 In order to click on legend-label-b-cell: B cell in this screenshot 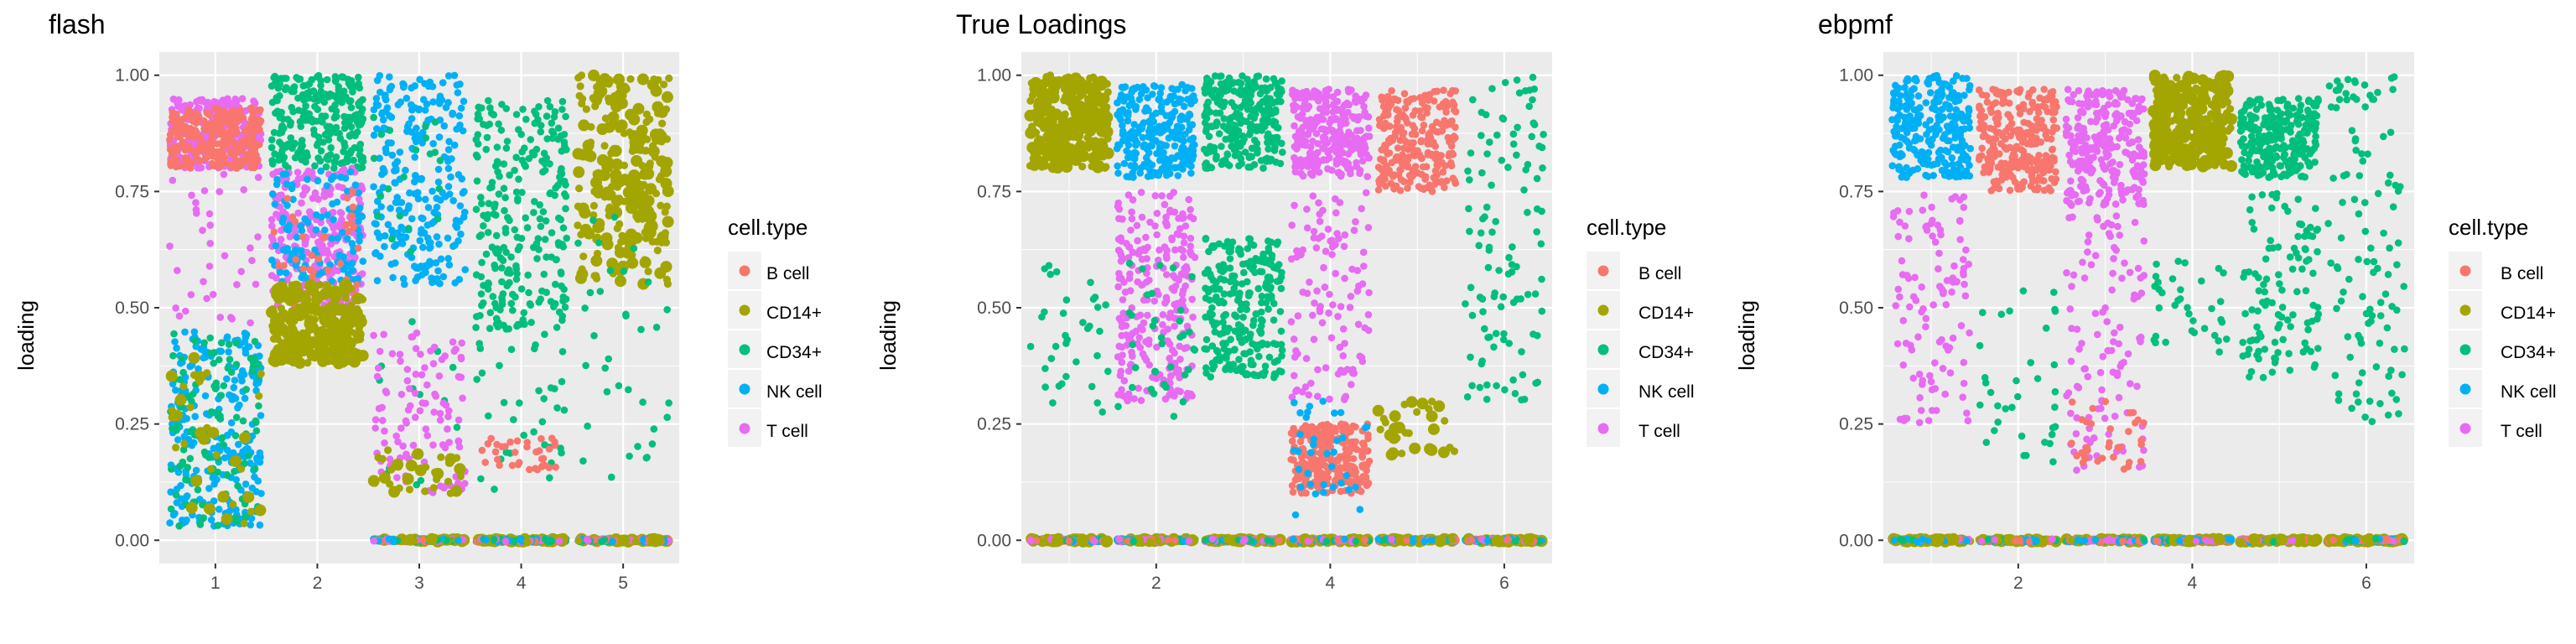, I will do `click(787, 273)`.